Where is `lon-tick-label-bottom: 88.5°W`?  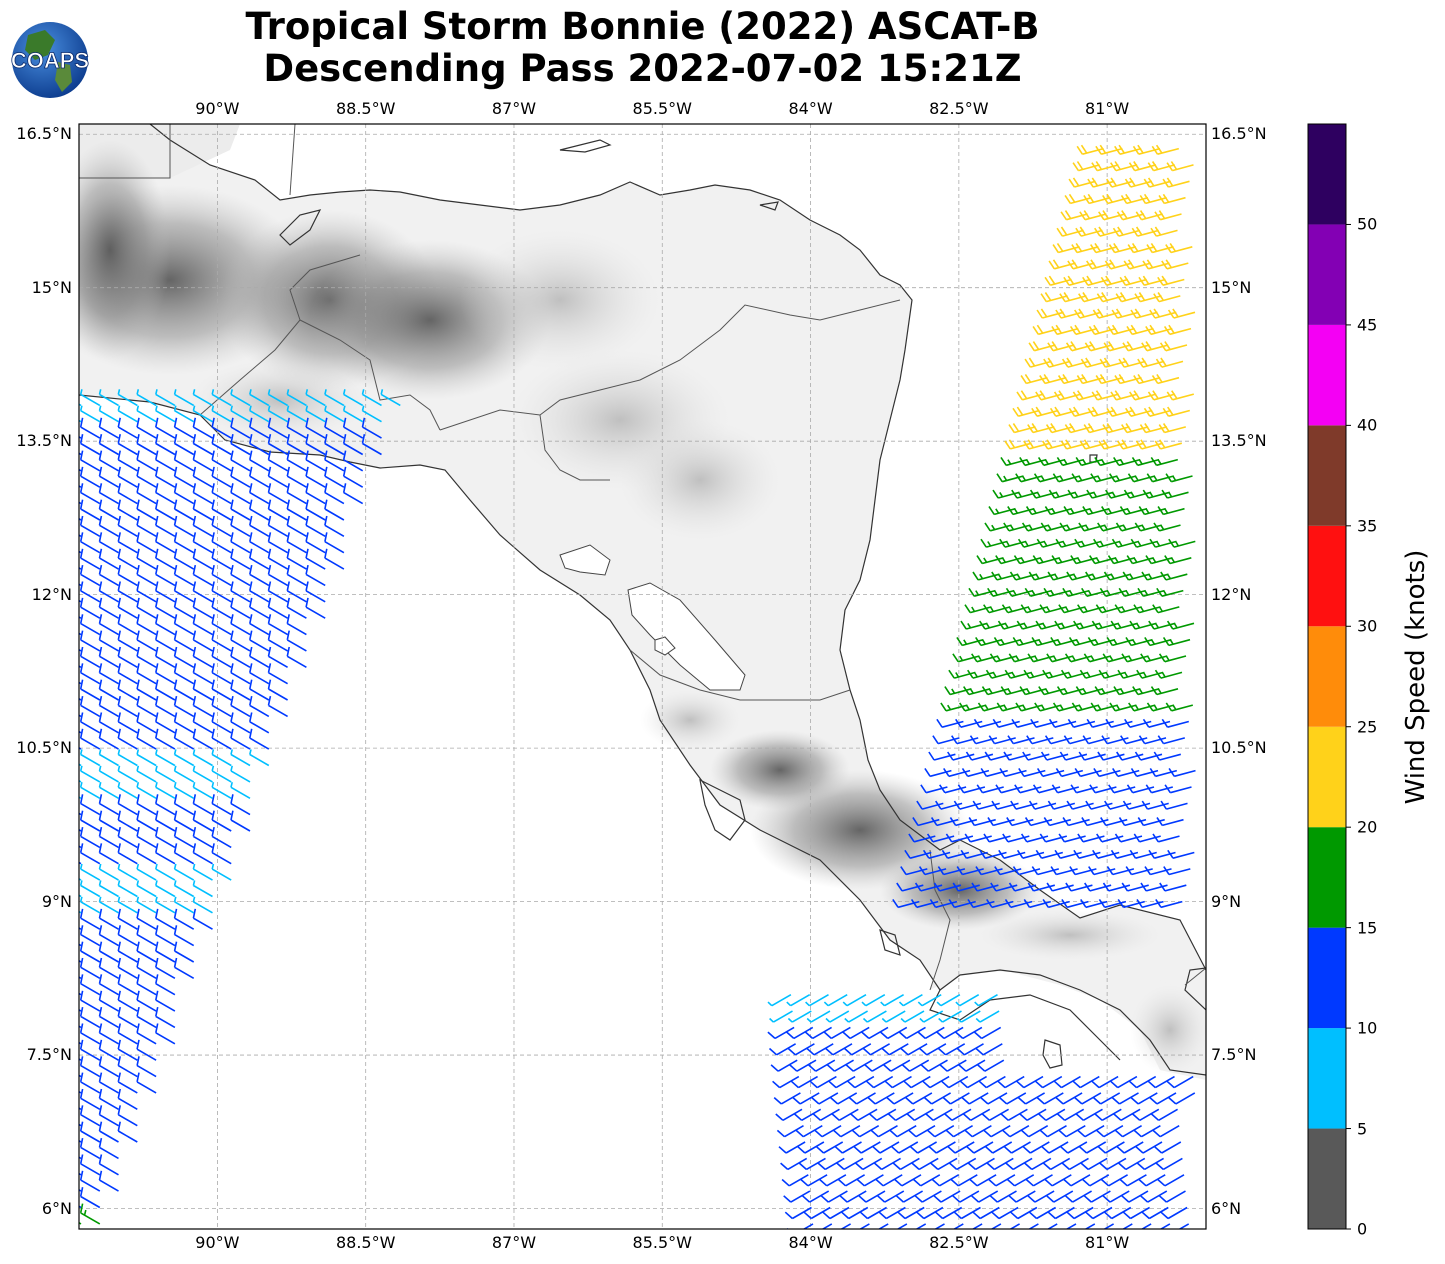
lon-tick-label-bottom: 88.5°W is located at coordinates (365, 1242).